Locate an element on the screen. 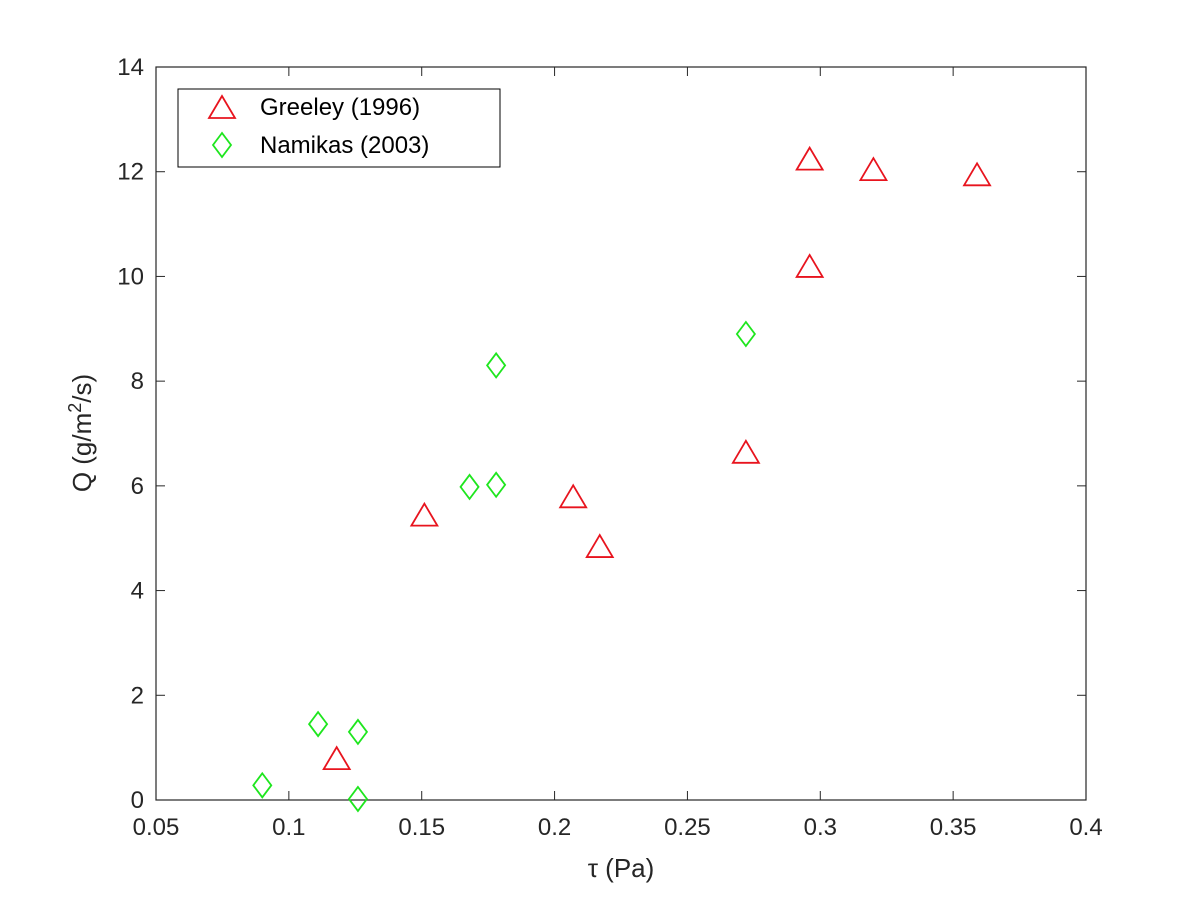 The width and height of the screenshot is (1200, 900). y-axis-label: Q (g/m2/s) is located at coordinates (81, 433).